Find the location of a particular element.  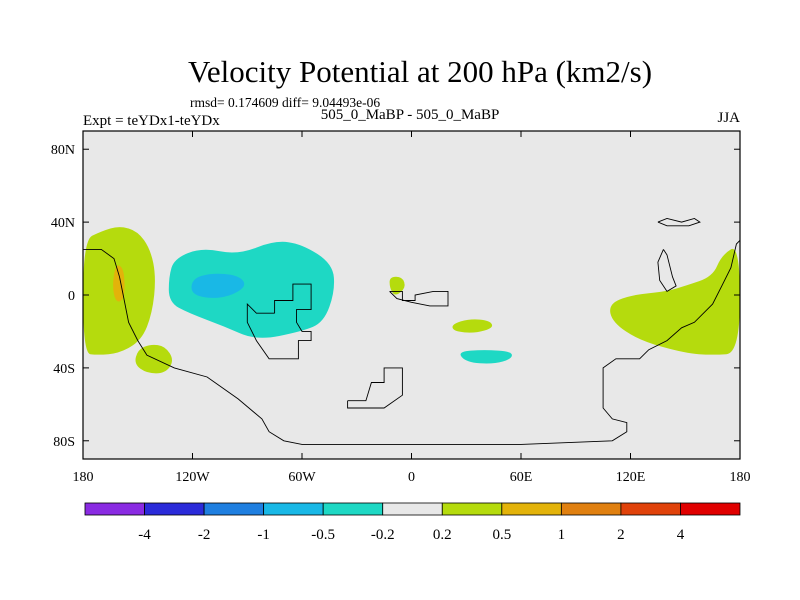

y-tick-label: 40S is located at coordinates (64, 369).